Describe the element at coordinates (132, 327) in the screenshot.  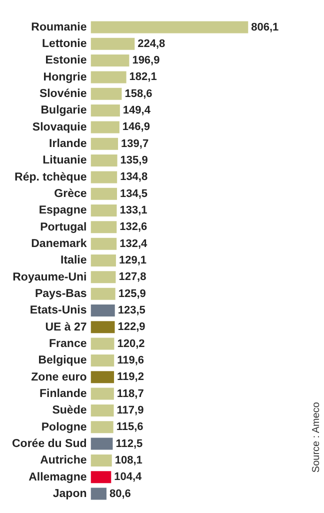
I see `data-label: 122,9` at that location.